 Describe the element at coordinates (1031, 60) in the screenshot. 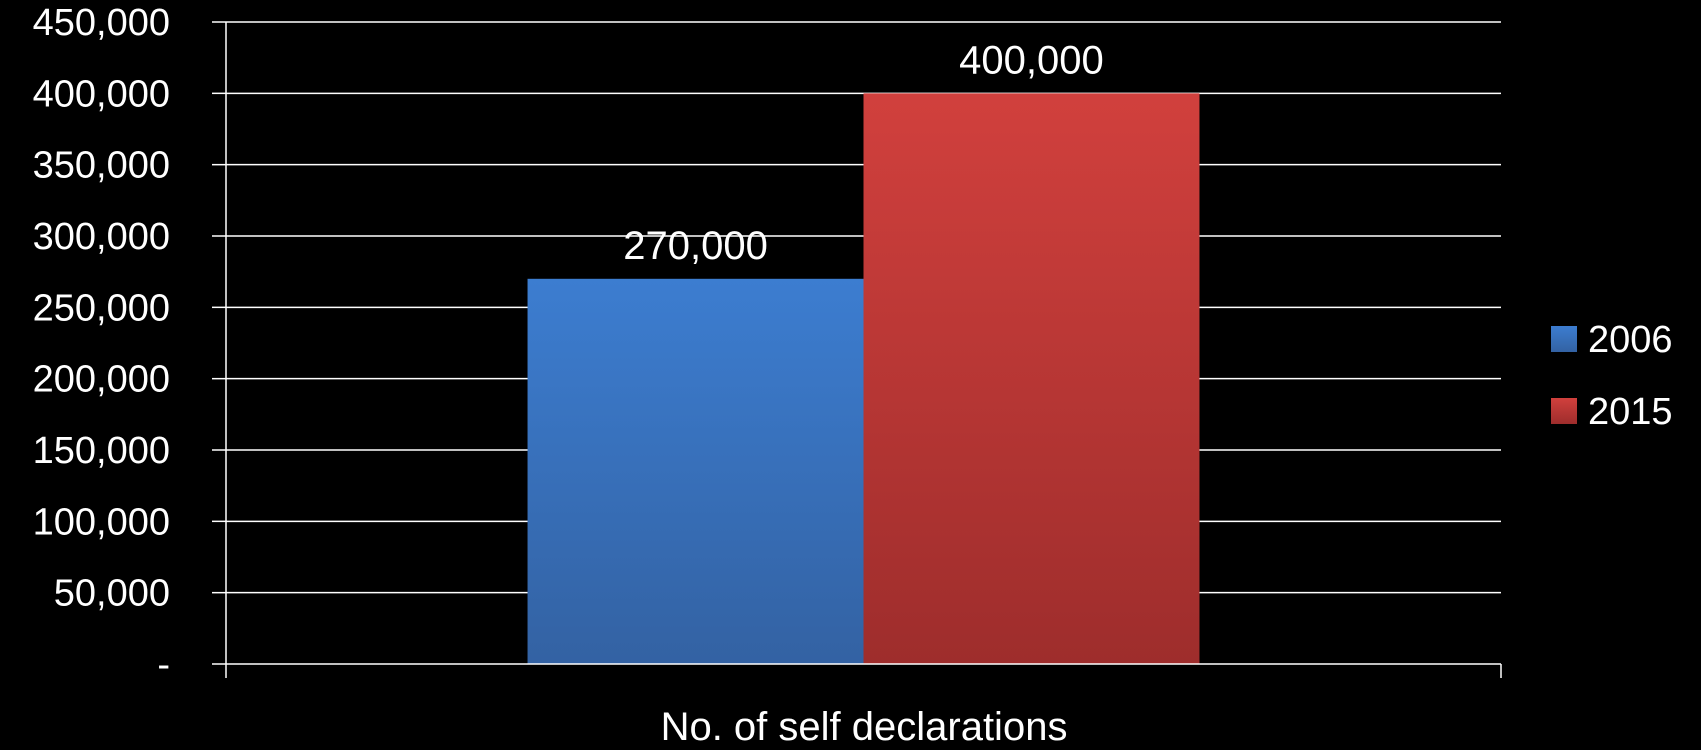

I see `data-label-2015: 400,000` at that location.